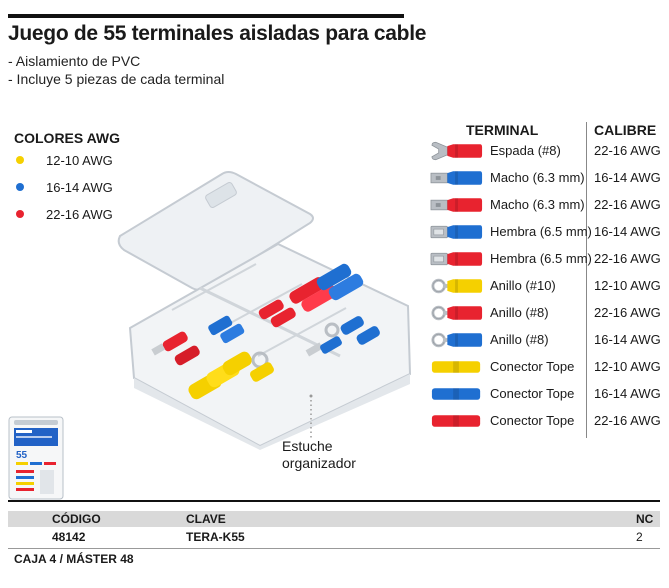 Image resolution: width=669 pixels, height=588 pixels. Describe the element at coordinates (69, 537) in the screenshot. I see `codigo-value: 48142` at that location.